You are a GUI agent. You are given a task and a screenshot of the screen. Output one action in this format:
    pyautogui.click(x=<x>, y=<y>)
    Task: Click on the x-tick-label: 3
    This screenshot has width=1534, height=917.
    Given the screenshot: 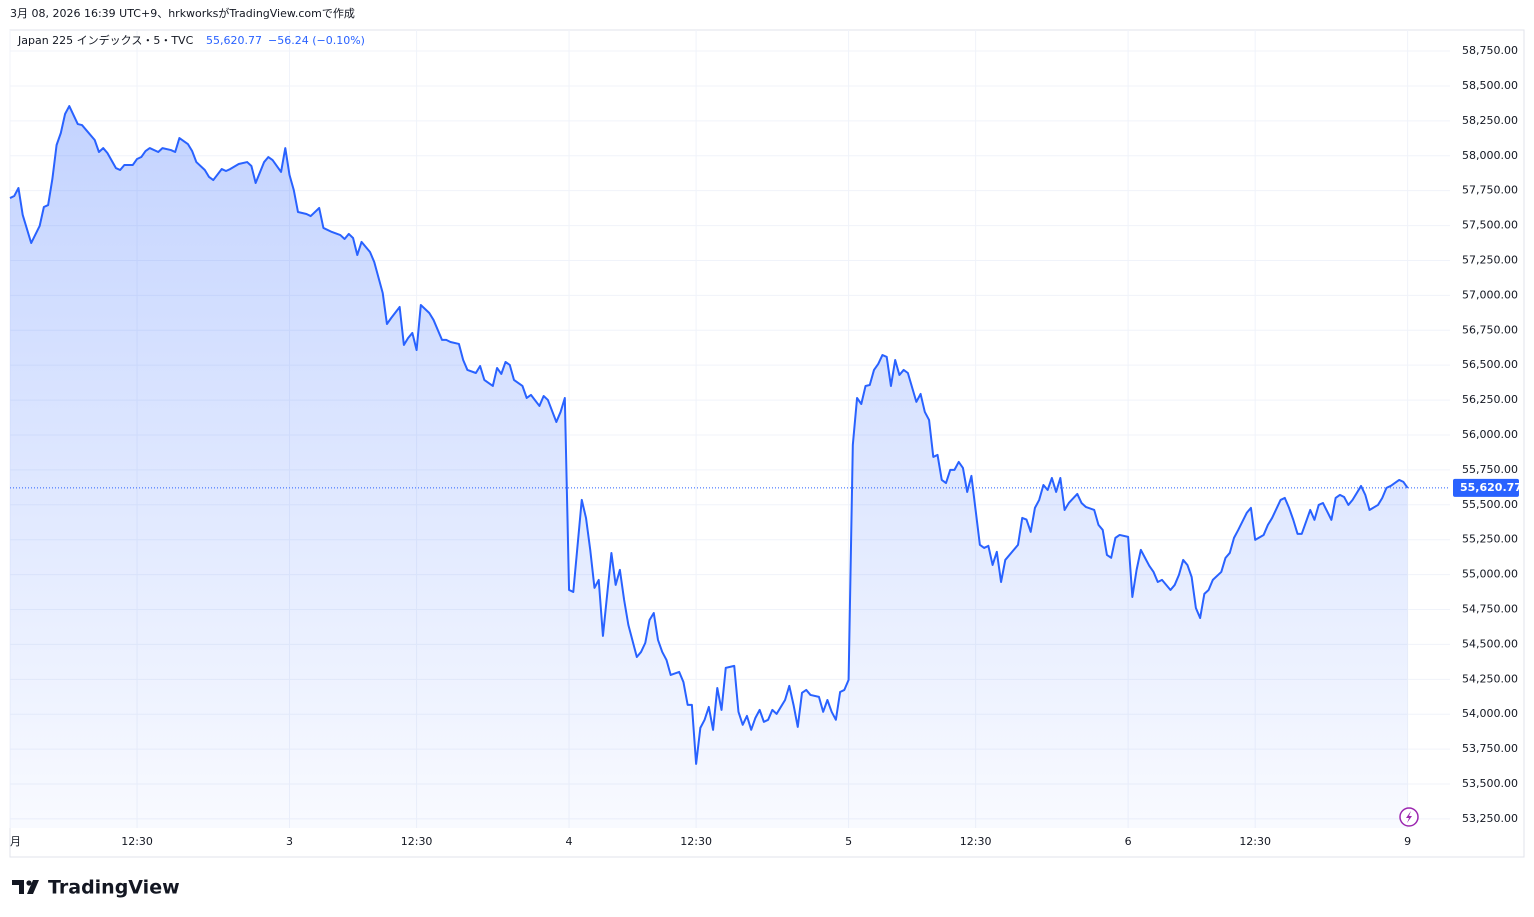 What is the action you would take?
    pyautogui.click(x=289, y=841)
    